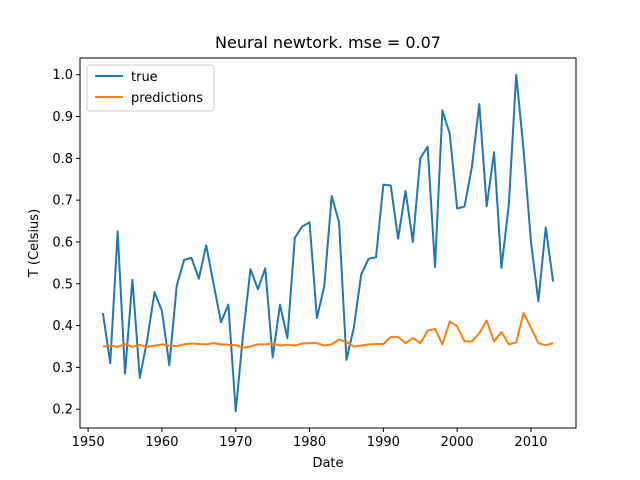 The height and width of the screenshot is (480, 640). I want to click on y-tick-label: 0.5, so click(62, 284).